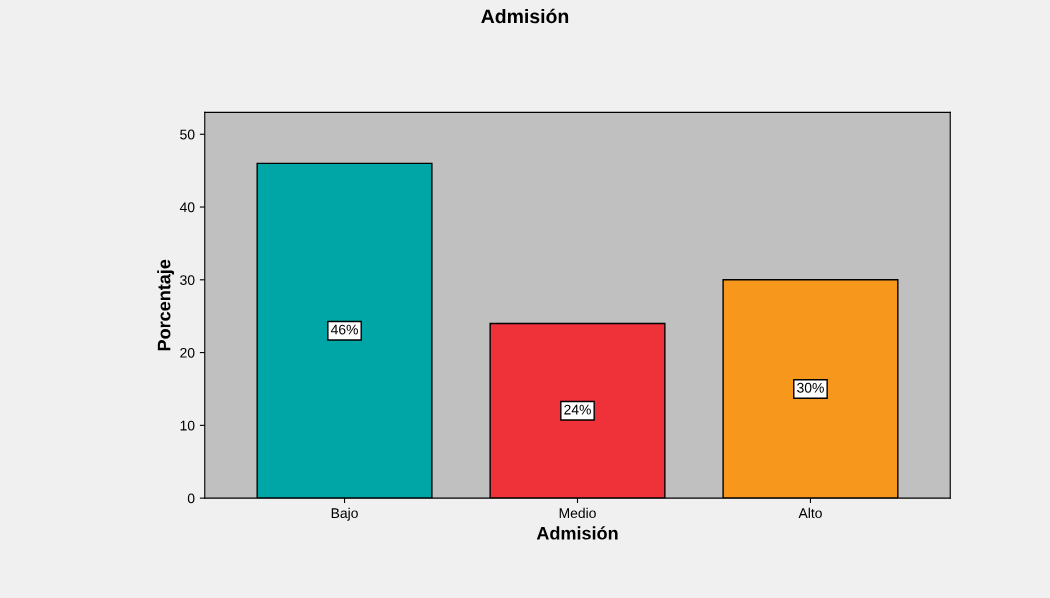  What do you see at coordinates (577, 533) in the screenshot?
I see `x-axis-title: Admisión` at bounding box center [577, 533].